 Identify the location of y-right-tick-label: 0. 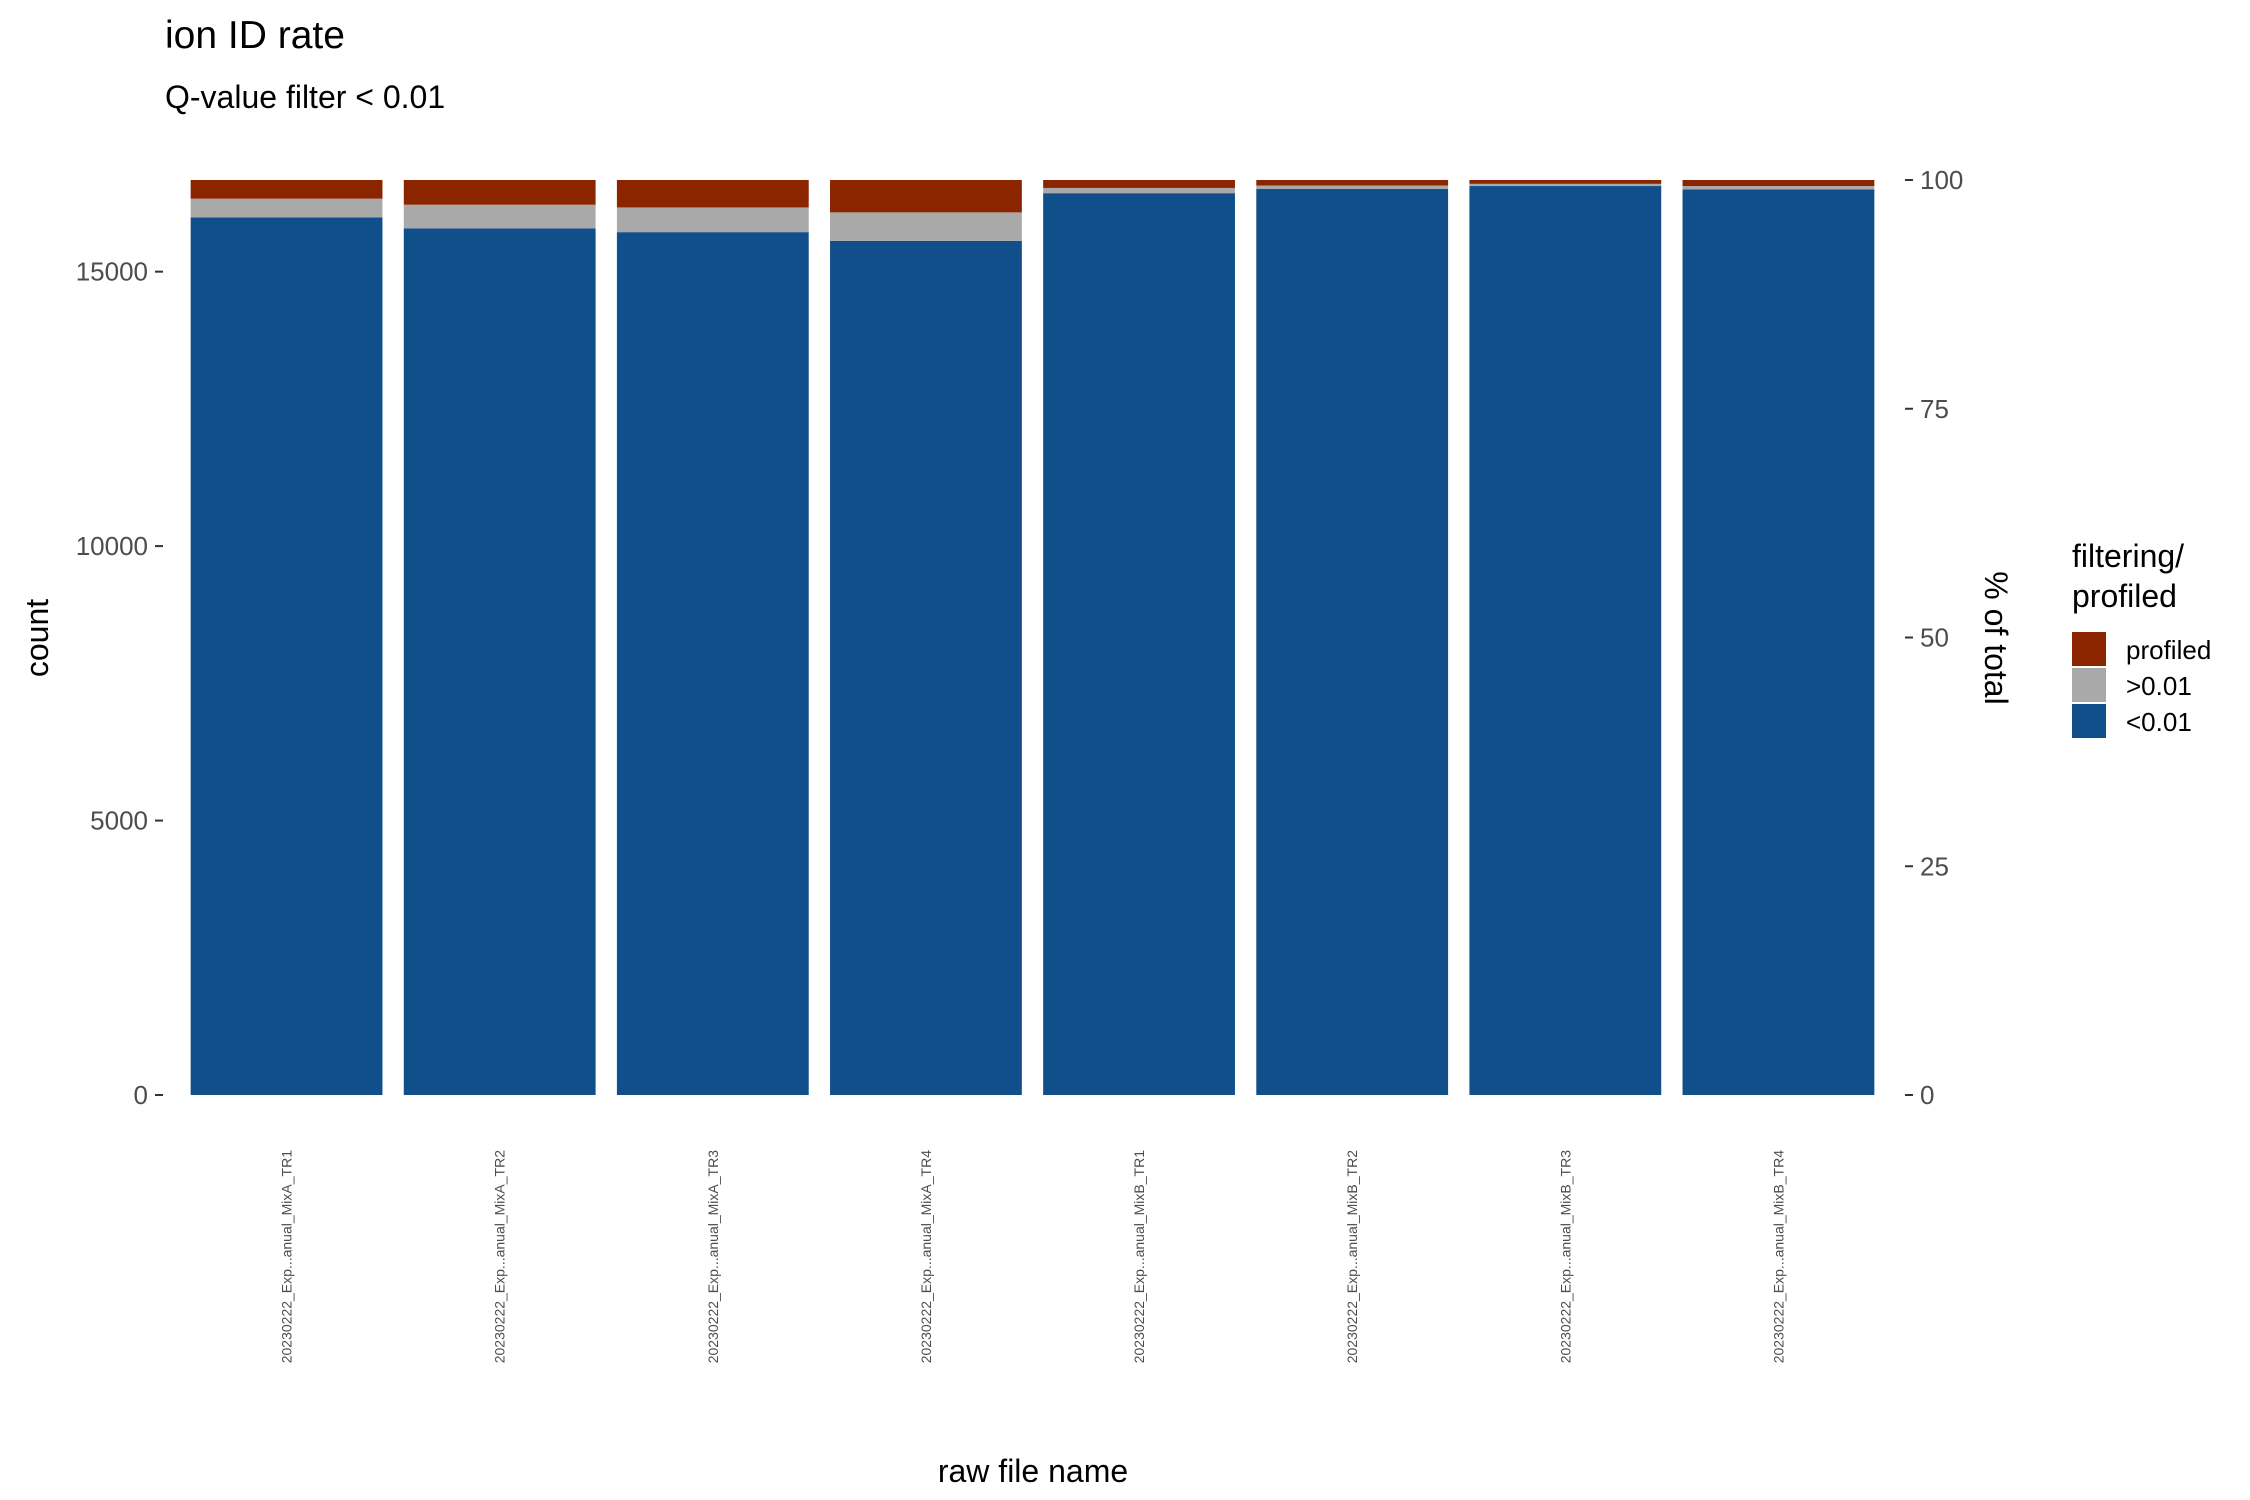
(1927, 1095).